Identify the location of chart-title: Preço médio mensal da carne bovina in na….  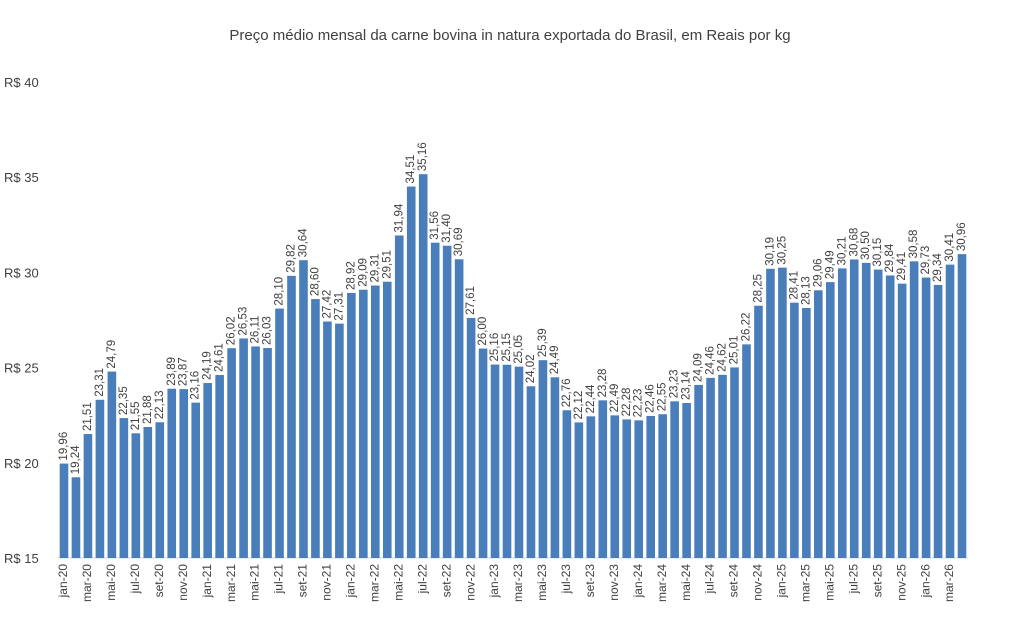
(509, 35).